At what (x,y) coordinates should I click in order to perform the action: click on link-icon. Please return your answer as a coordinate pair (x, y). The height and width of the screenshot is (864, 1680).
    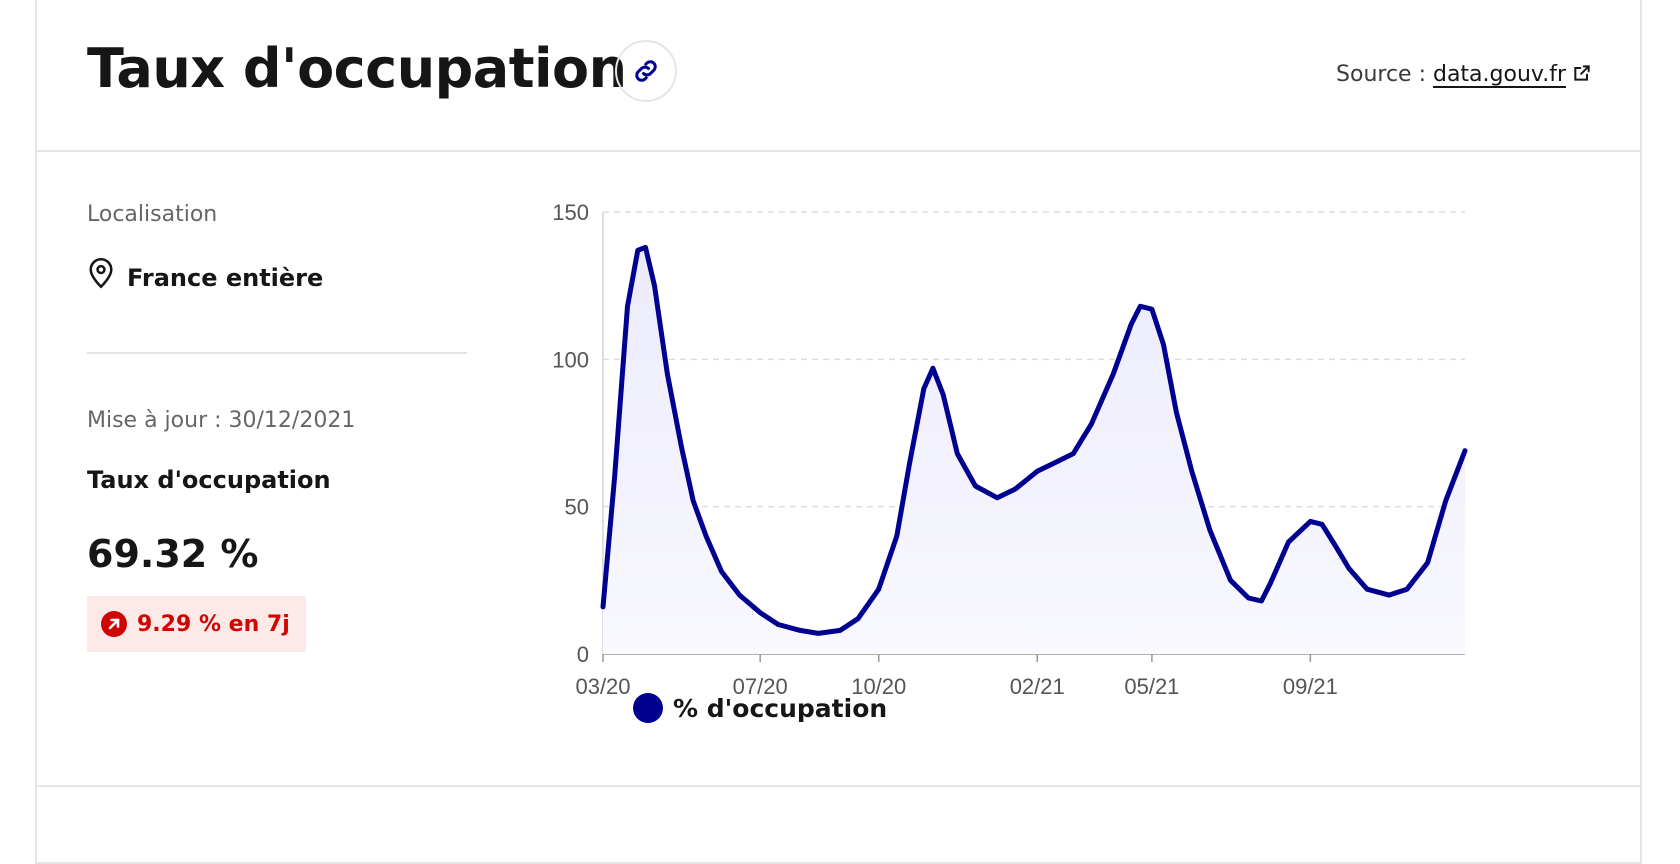
    Looking at the image, I should click on (646, 71).